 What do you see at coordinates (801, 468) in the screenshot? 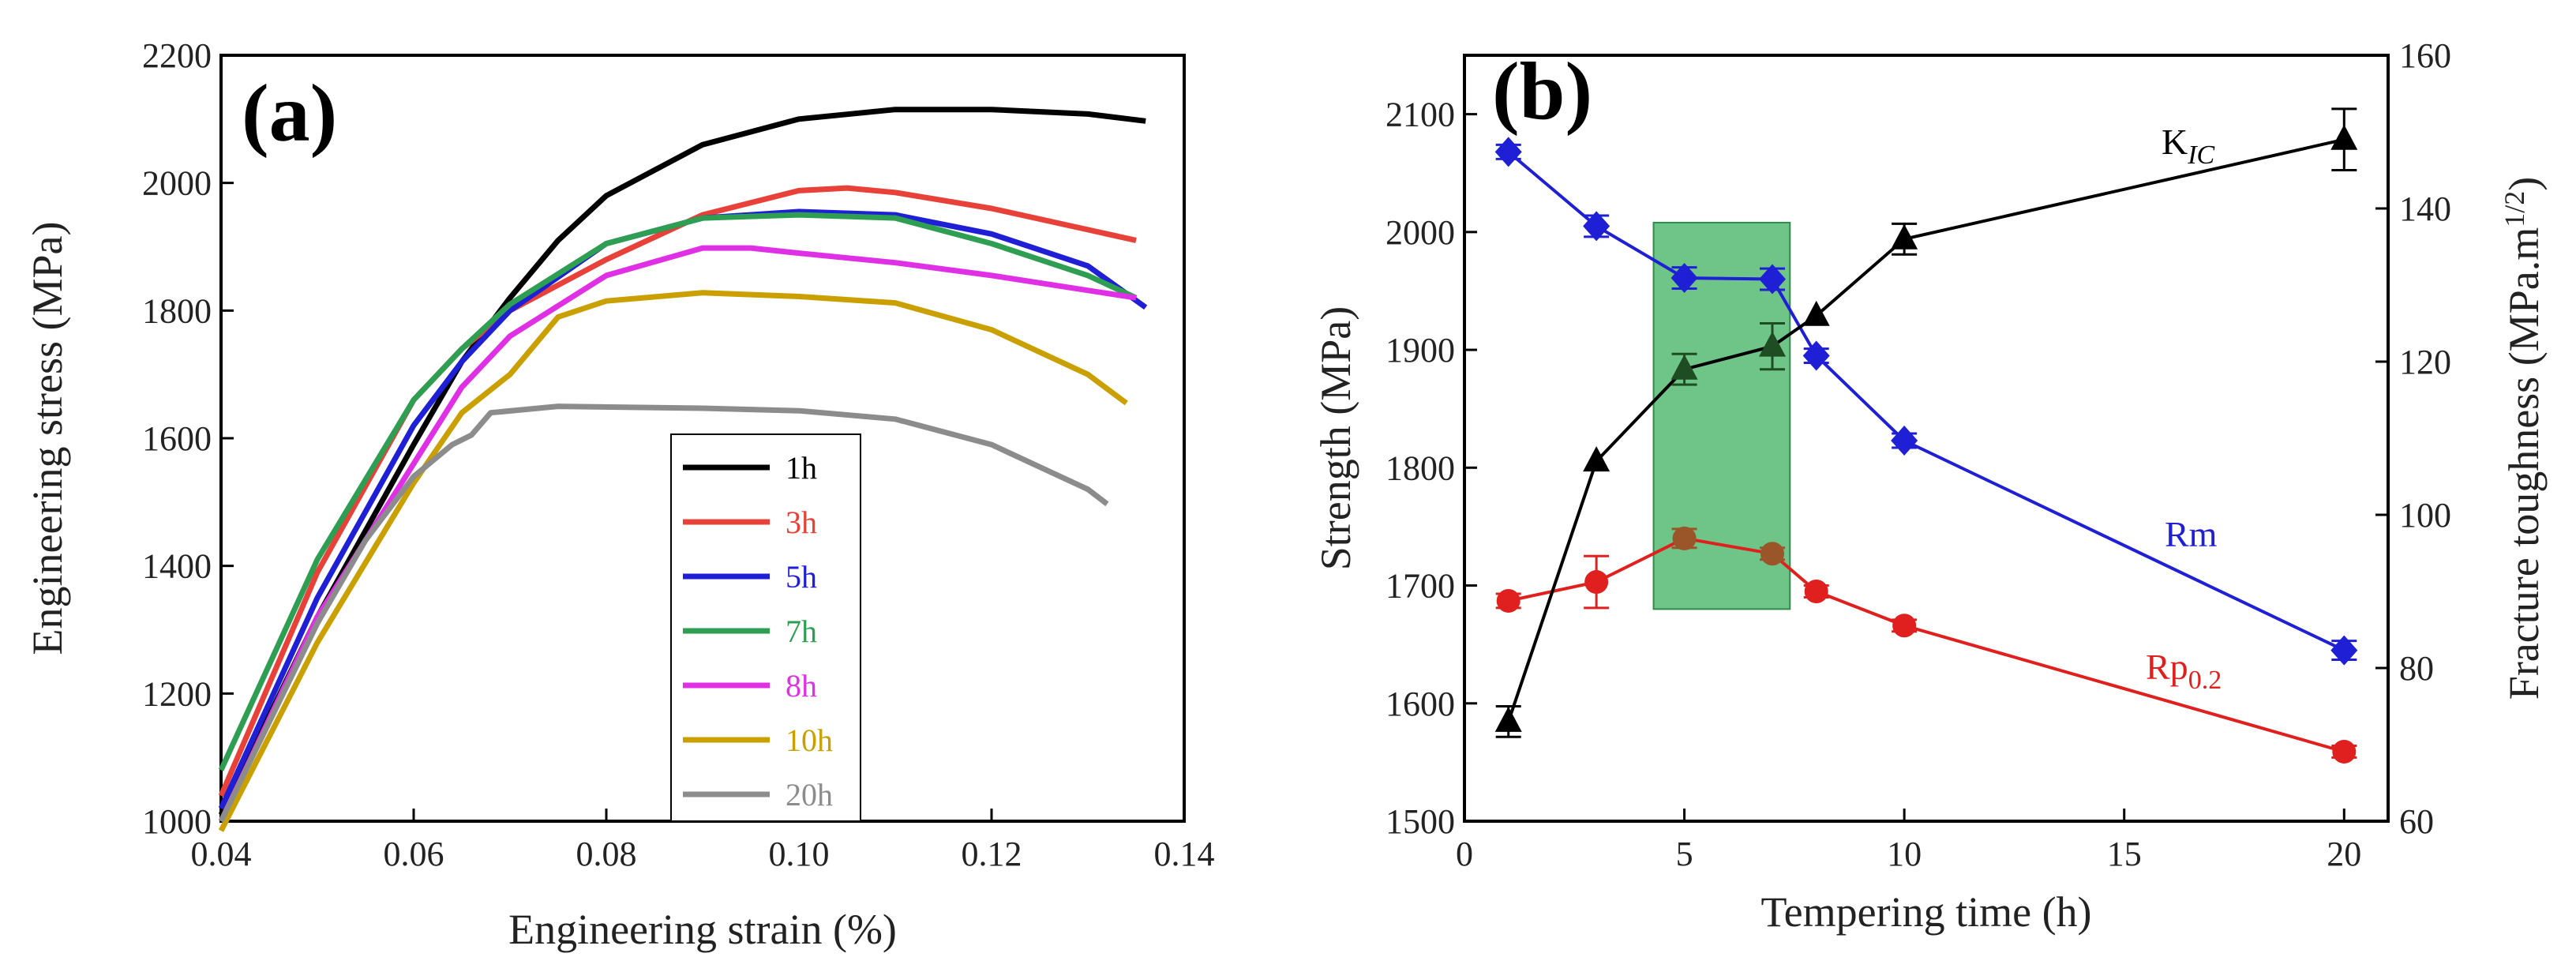
I see `legend-label-1h: 1h` at bounding box center [801, 468].